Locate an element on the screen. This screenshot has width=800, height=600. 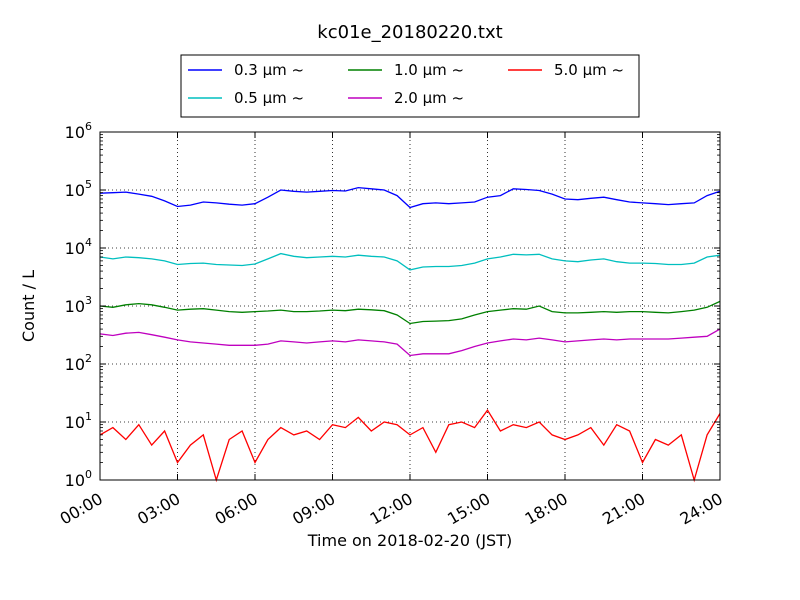
legend-label-2: 1.0 μm ~ is located at coordinates (429, 70).